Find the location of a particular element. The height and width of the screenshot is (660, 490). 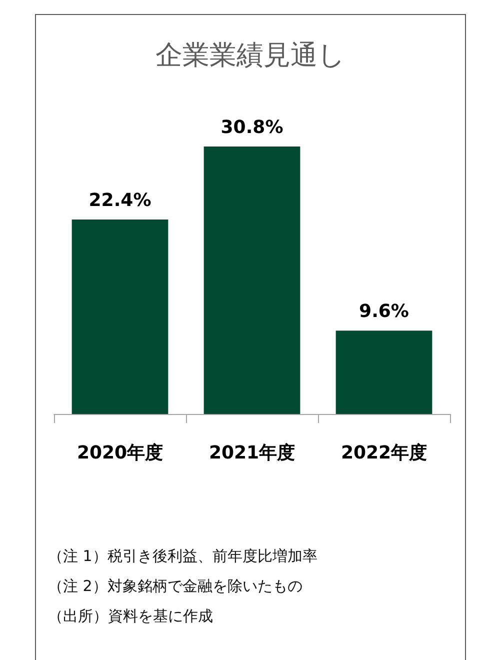

chart-title: 企業業績見通し is located at coordinates (251, 55).